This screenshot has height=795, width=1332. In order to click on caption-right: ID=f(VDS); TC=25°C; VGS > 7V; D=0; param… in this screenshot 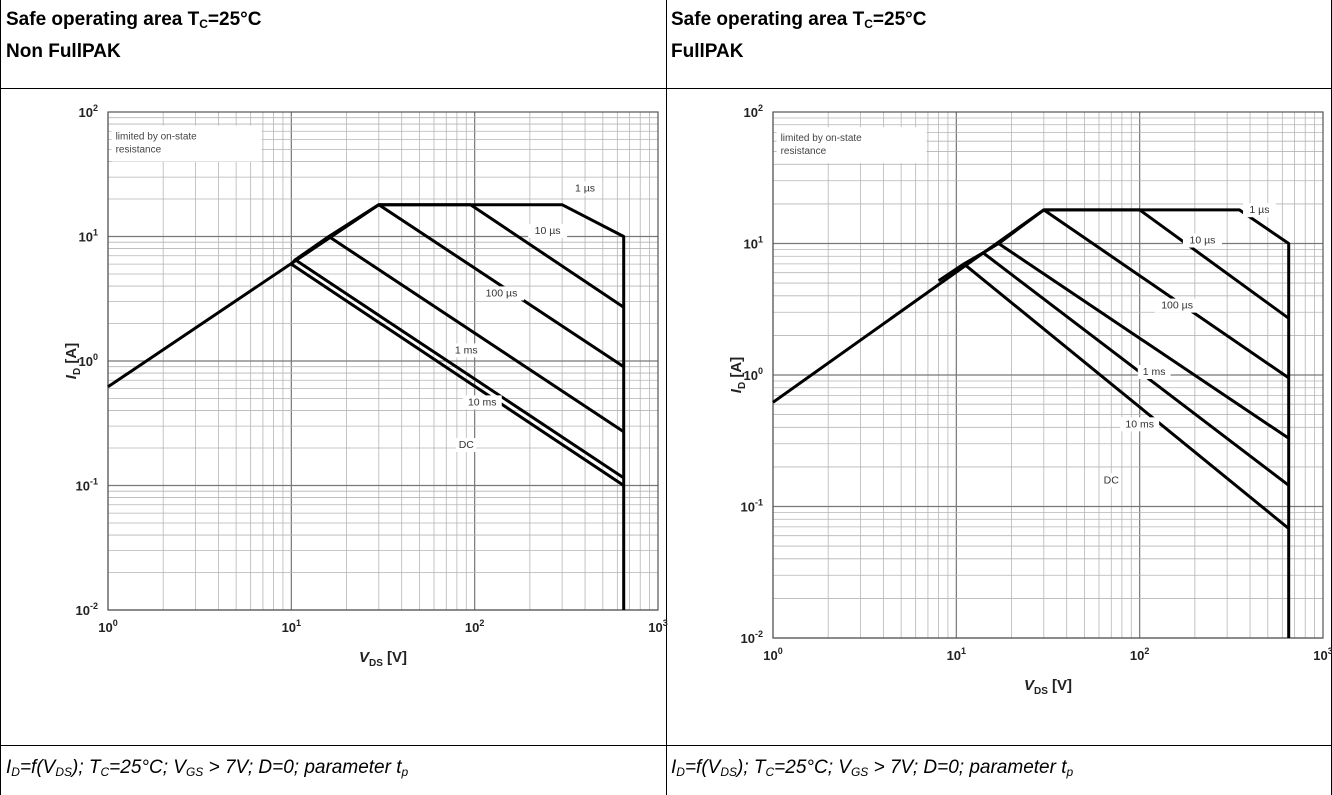, I will do `click(872, 770)`.